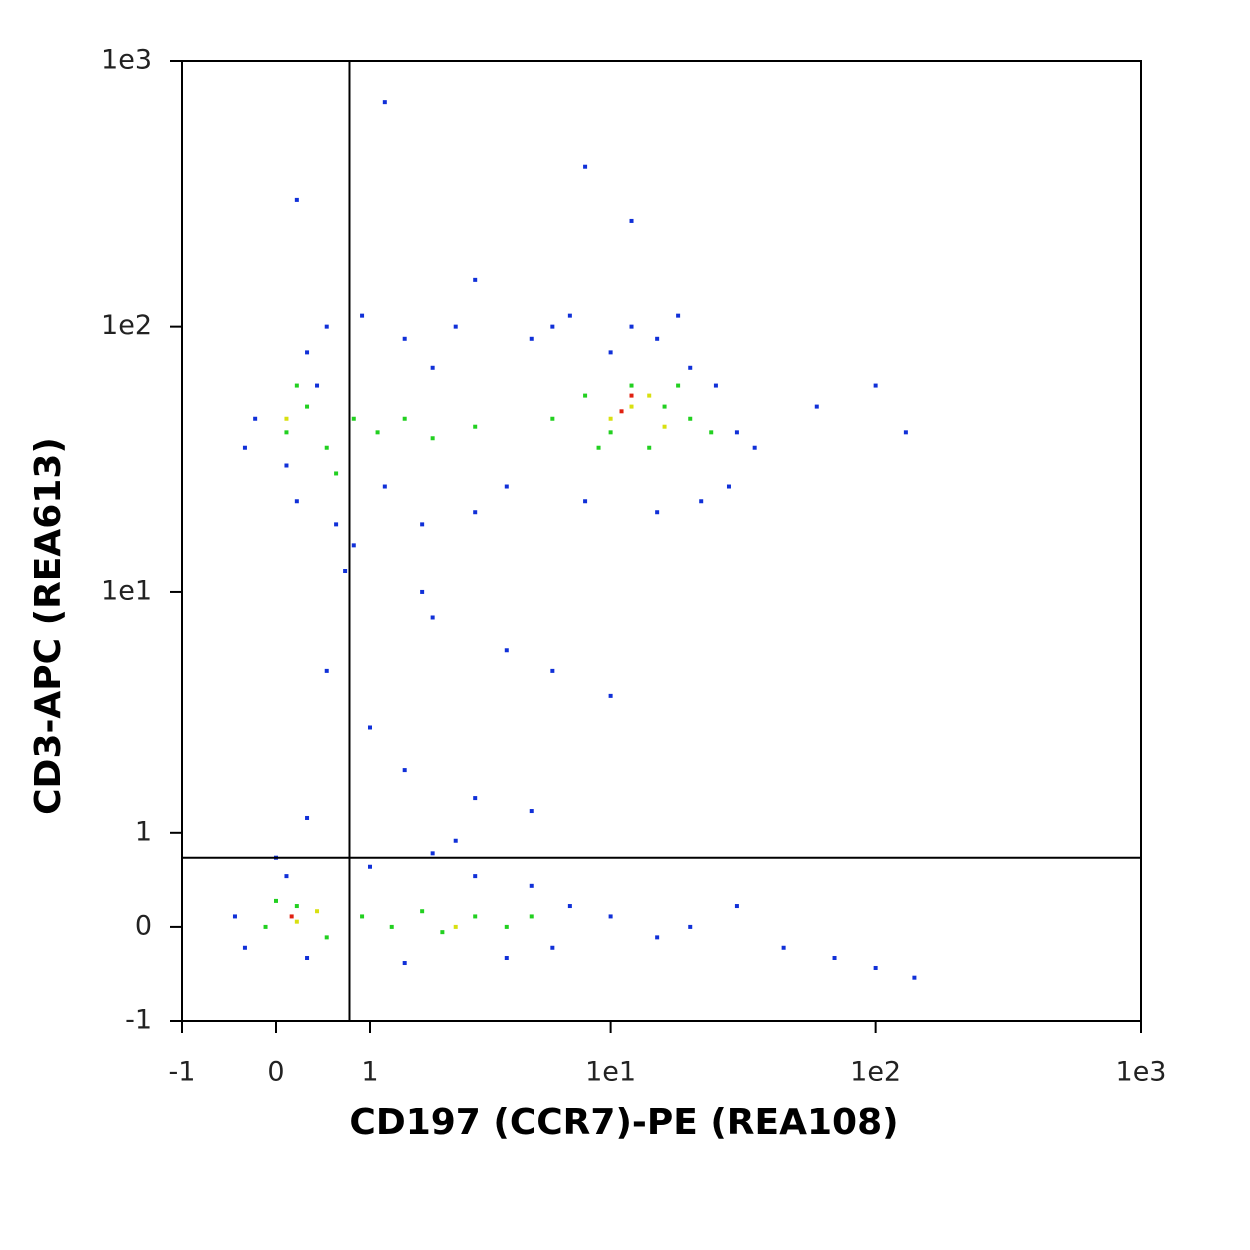  What do you see at coordinates (48, 626) in the screenshot?
I see `y-axis-title: CD3-APC (REA613)` at bounding box center [48, 626].